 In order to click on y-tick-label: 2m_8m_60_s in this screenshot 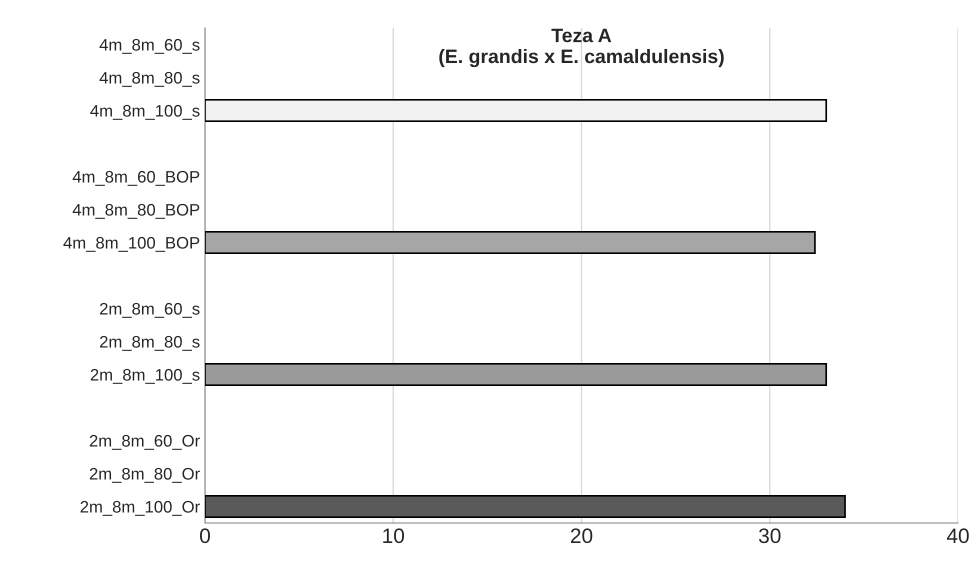, I will do `click(150, 310)`.